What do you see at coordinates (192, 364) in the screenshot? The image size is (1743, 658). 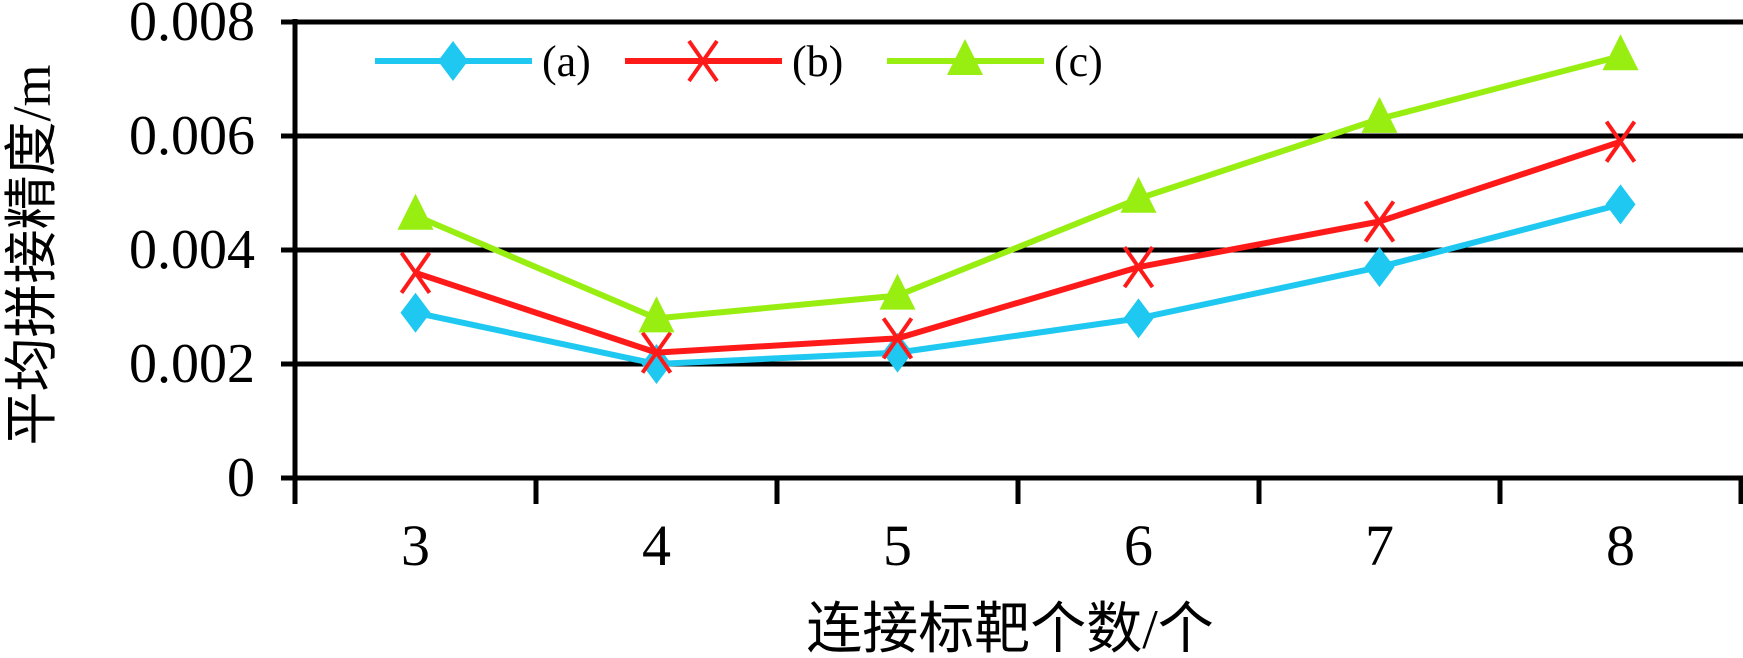 I see `y-tick-label: 0.002` at bounding box center [192, 364].